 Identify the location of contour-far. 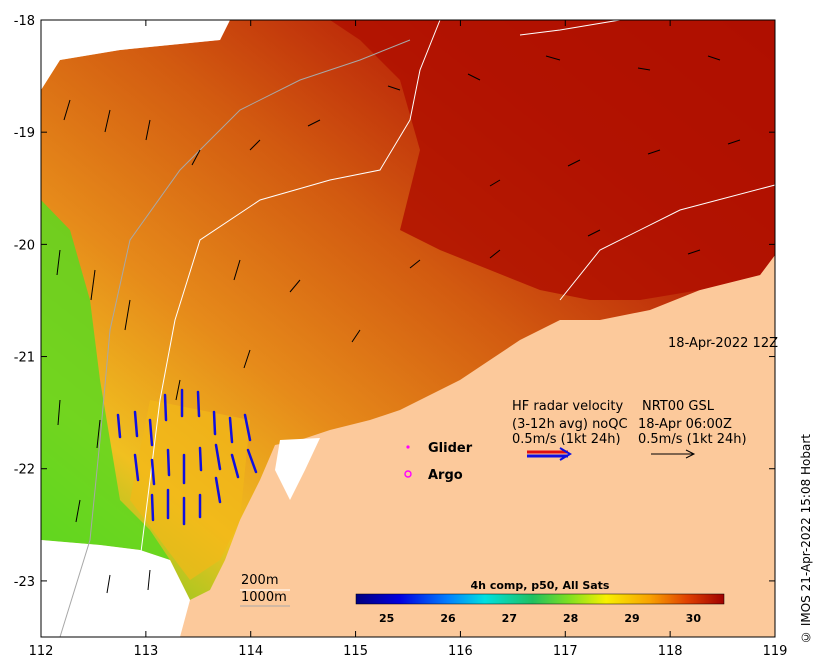
(570, 27).